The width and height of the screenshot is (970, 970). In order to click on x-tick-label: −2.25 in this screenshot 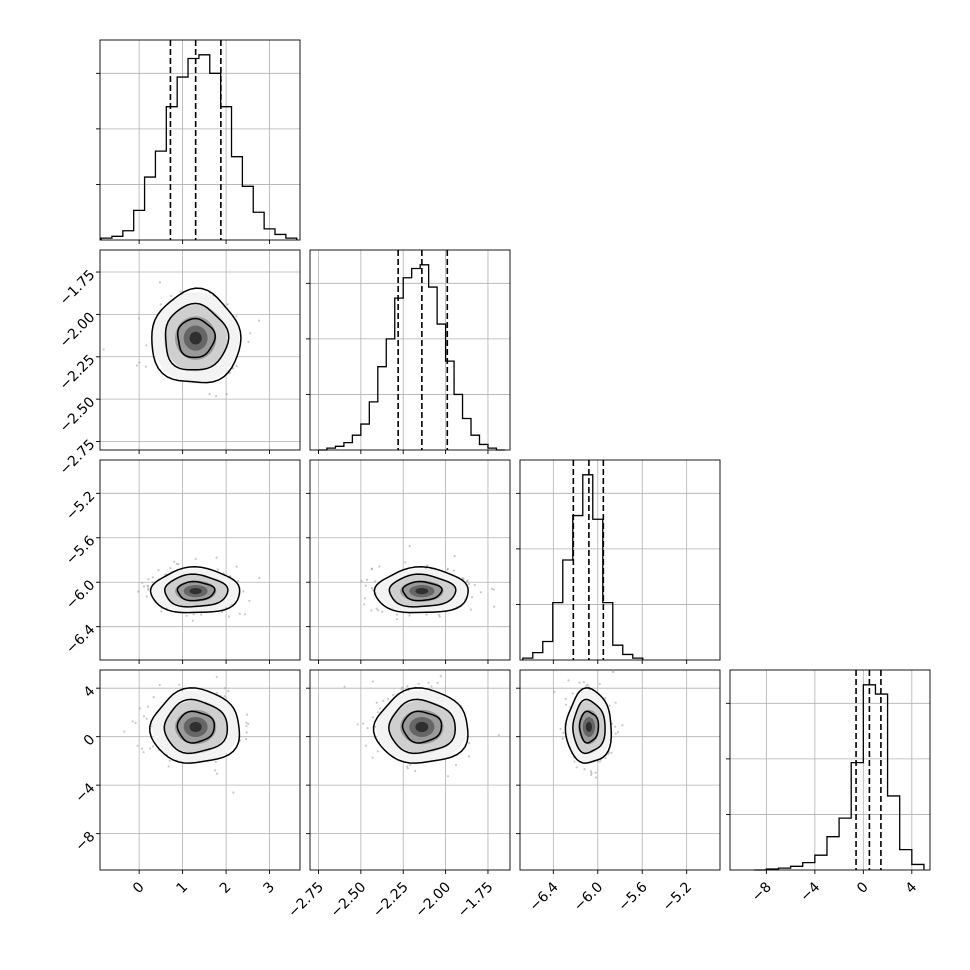, I will do `click(391, 900)`.